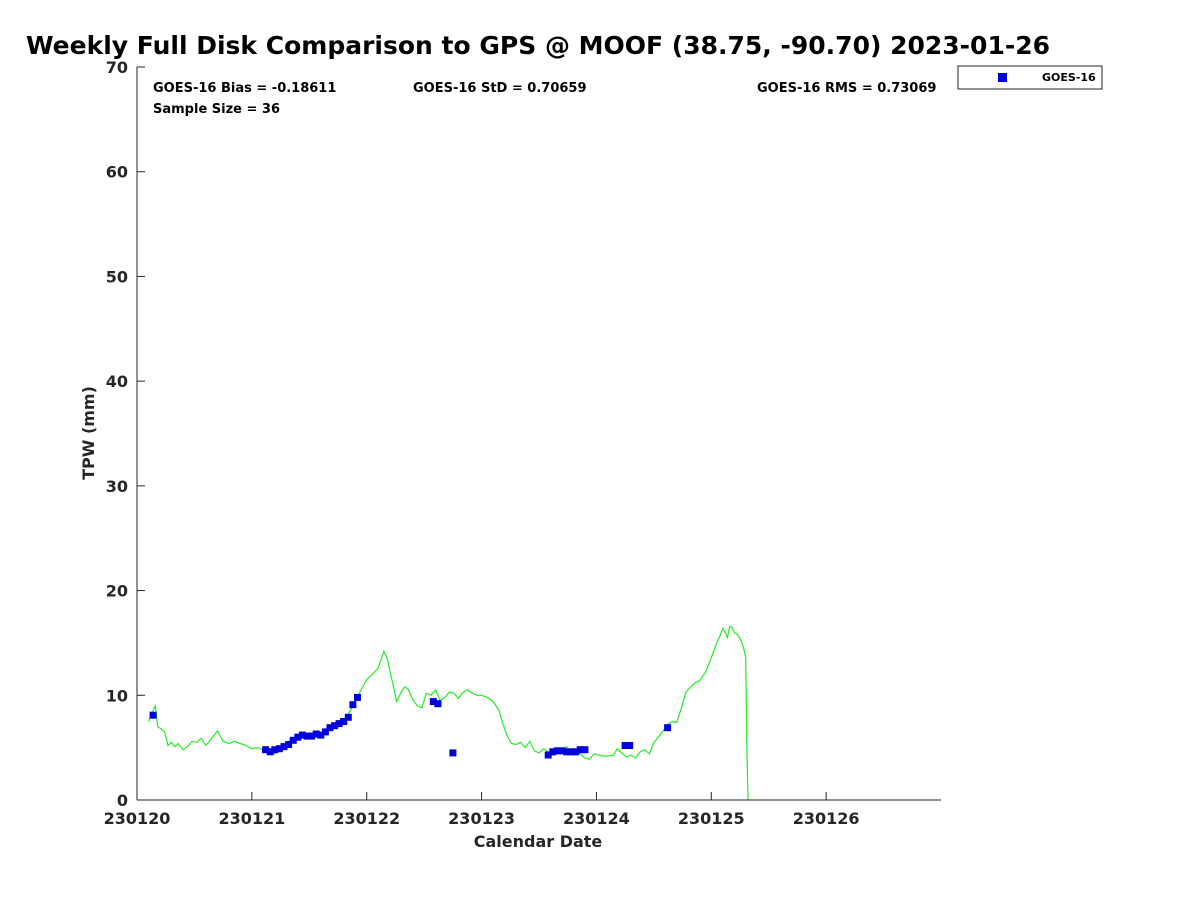 The width and height of the screenshot is (1200, 900). What do you see at coordinates (137, 818) in the screenshot?
I see `x-tick-label: 230120` at bounding box center [137, 818].